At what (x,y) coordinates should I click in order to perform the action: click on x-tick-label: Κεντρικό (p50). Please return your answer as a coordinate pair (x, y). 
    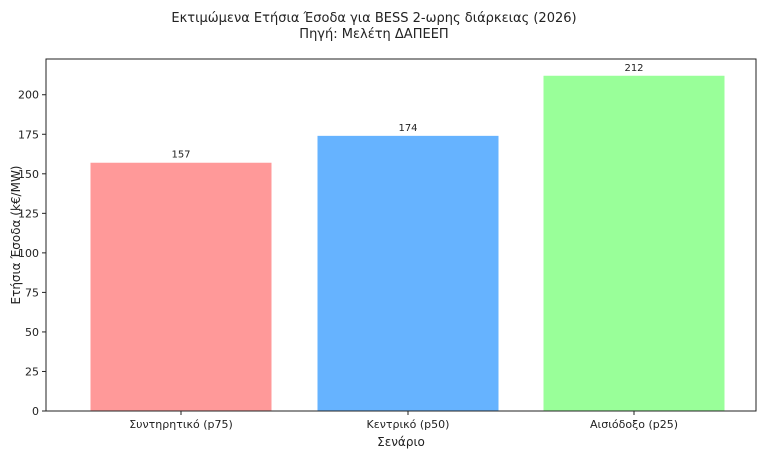
    Looking at the image, I should click on (408, 424).